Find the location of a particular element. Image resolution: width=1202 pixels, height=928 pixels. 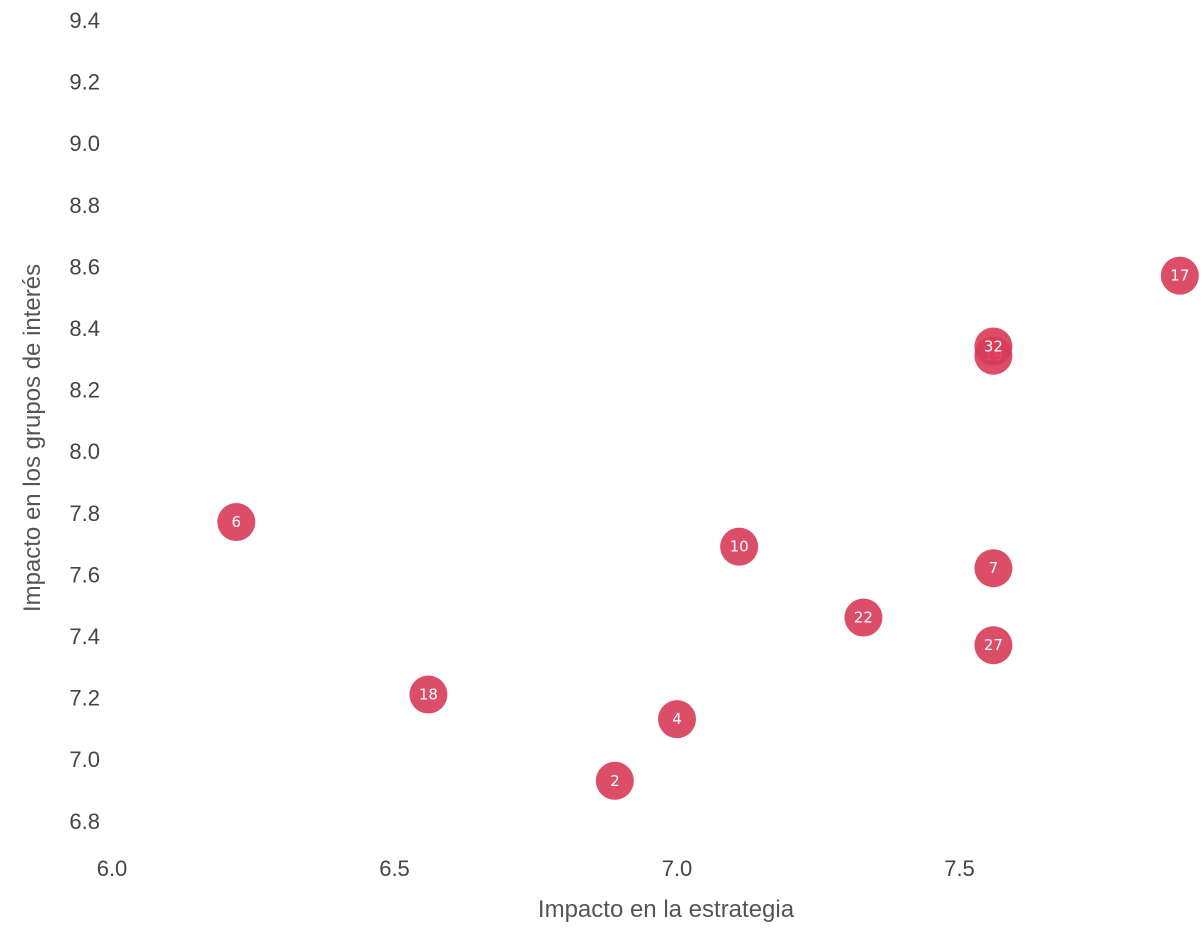

data-point: 2 is located at coordinates (614, 780).